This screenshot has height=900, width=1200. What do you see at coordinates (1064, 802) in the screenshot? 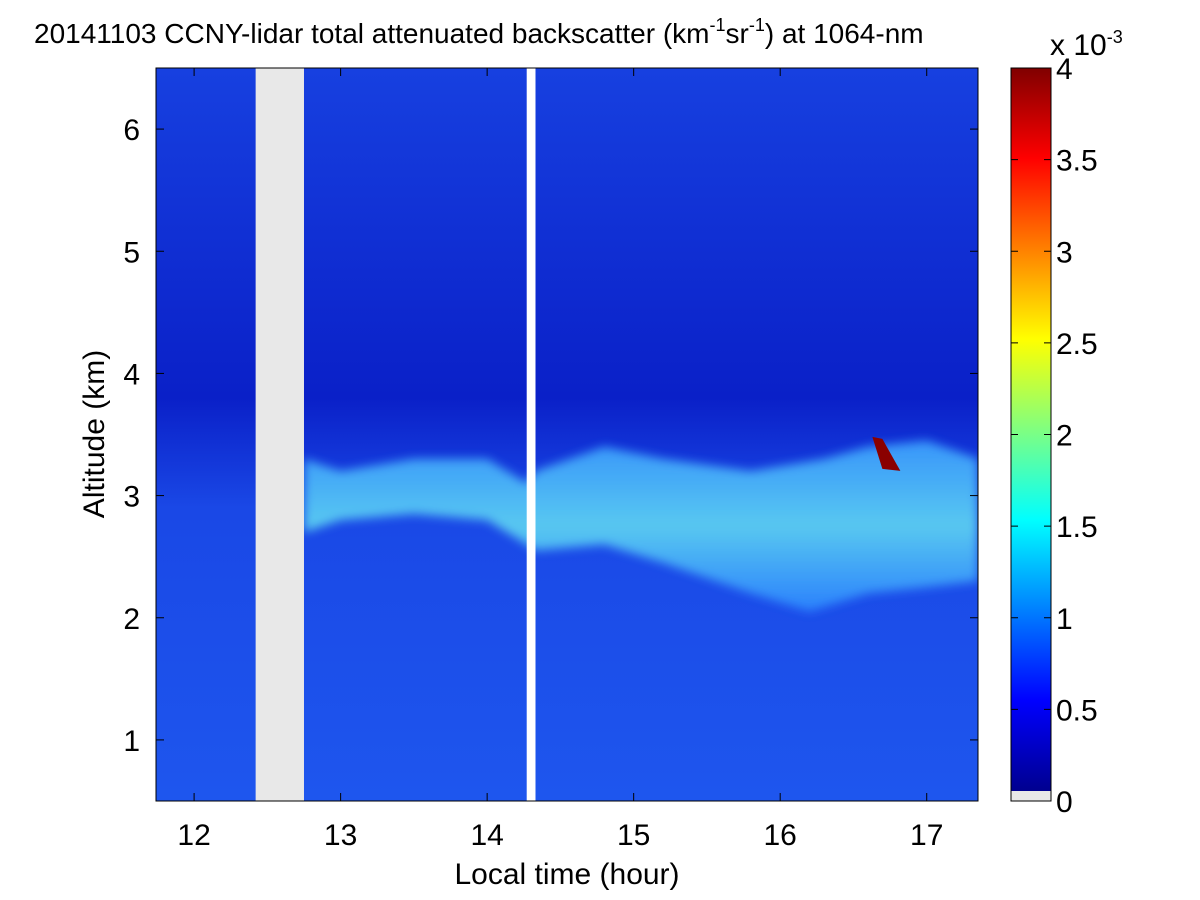
I see `colorbar-tick-label: 0` at bounding box center [1064, 802].